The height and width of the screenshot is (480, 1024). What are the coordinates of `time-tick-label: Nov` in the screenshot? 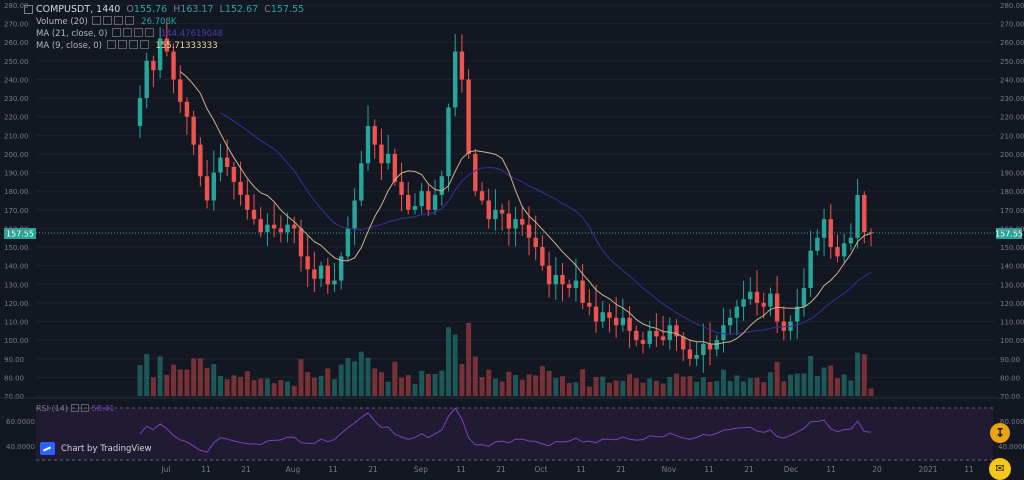 It's located at (669, 469).